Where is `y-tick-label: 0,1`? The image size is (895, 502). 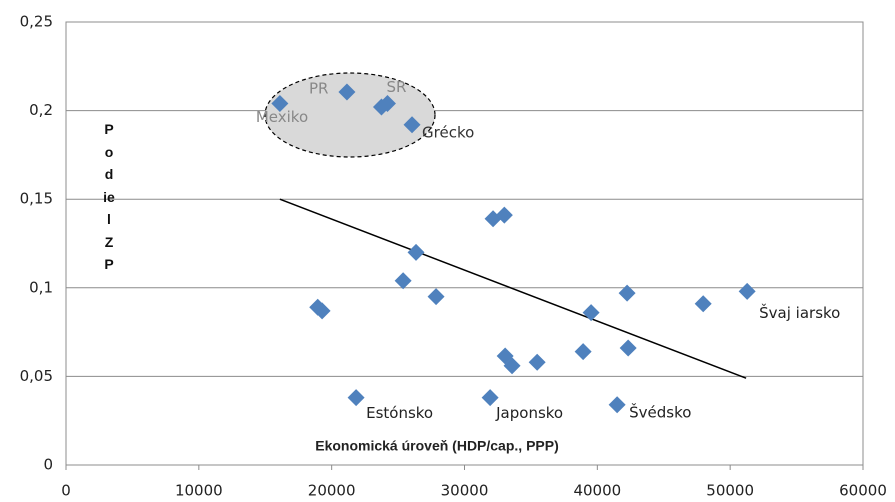 y-tick-label: 0,1 is located at coordinates (41, 287).